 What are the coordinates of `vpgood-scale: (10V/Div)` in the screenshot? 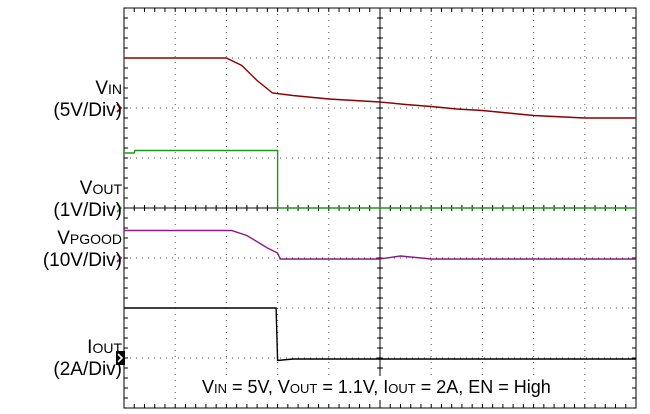 It's located at (82, 260).